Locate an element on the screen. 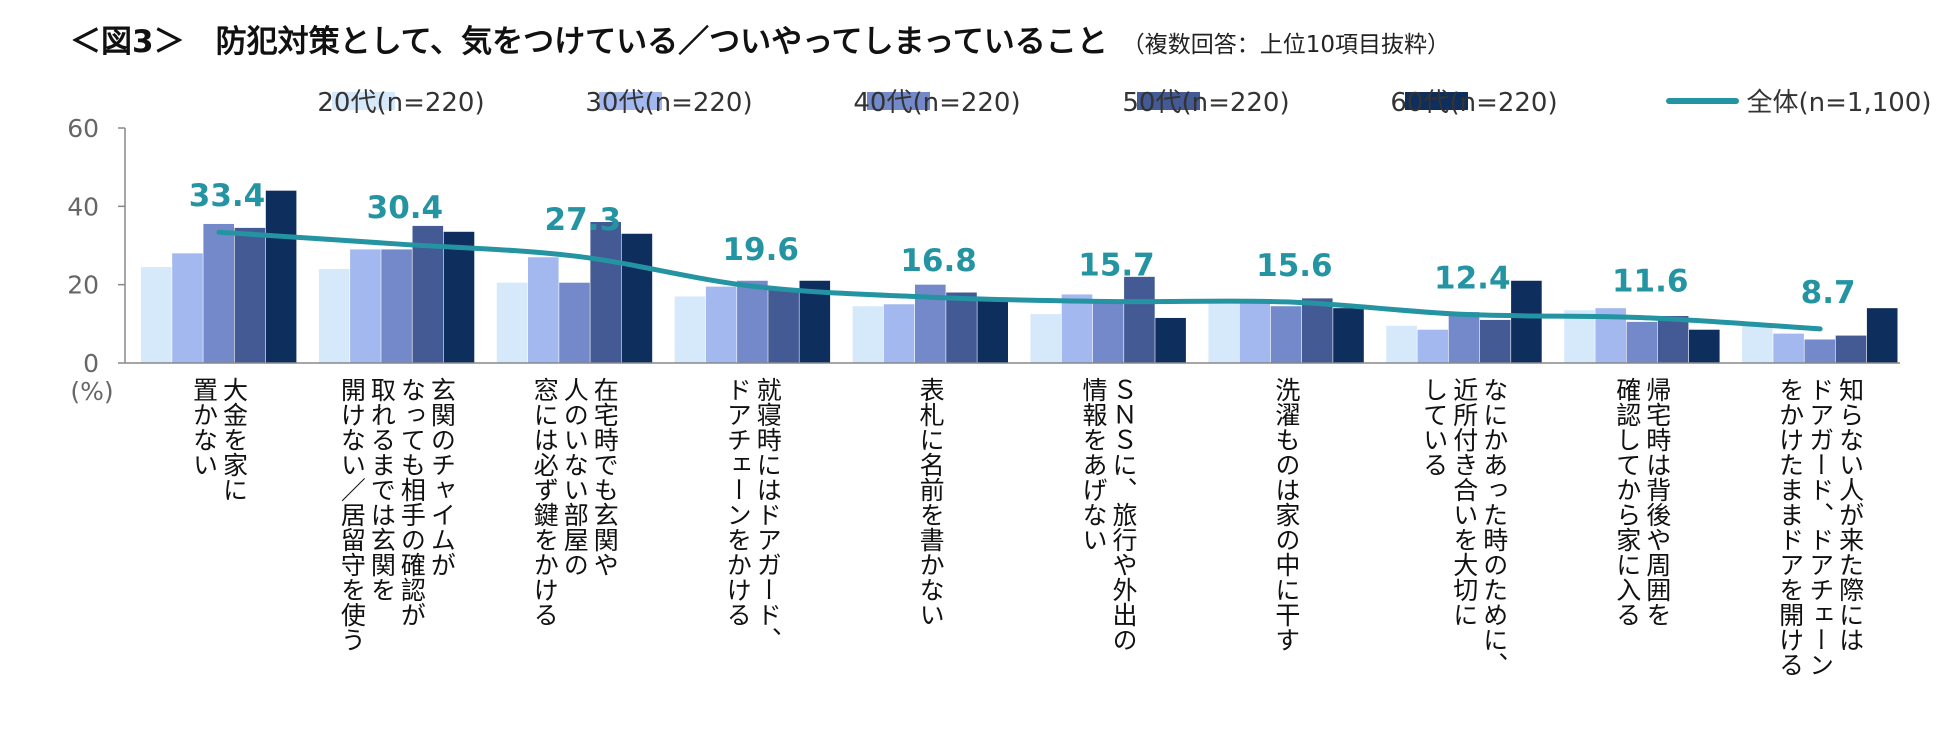 The image size is (1950, 741). x-category-label: 近所付き合いを大切に is located at coordinates (1464, 502).